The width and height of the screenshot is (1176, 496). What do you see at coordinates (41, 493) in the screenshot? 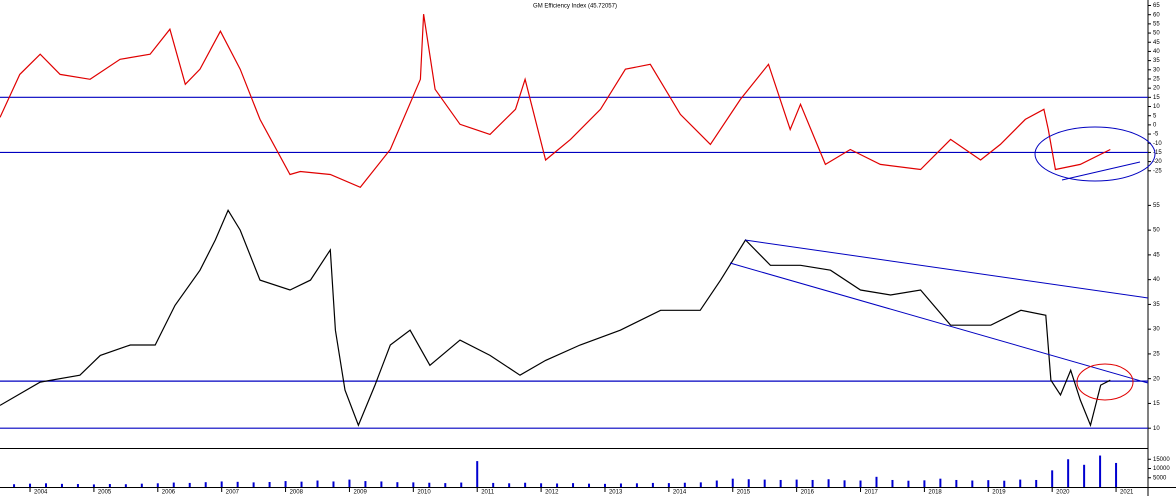
I see `x-tick-label: 2004` at bounding box center [41, 493].